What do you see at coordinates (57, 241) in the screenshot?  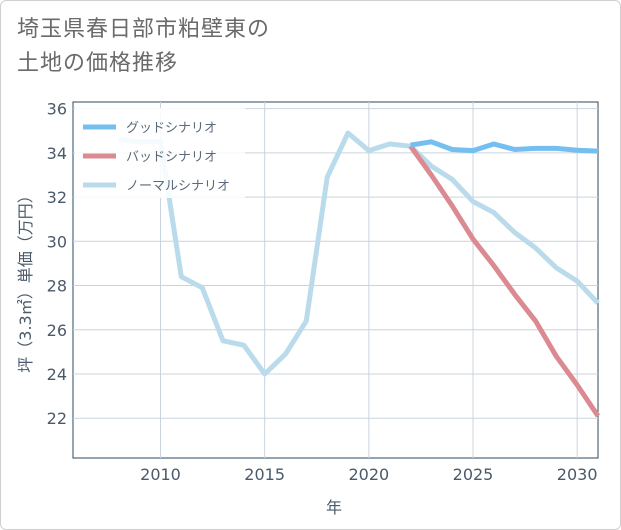 I see `y-tick-label: 30` at bounding box center [57, 241].